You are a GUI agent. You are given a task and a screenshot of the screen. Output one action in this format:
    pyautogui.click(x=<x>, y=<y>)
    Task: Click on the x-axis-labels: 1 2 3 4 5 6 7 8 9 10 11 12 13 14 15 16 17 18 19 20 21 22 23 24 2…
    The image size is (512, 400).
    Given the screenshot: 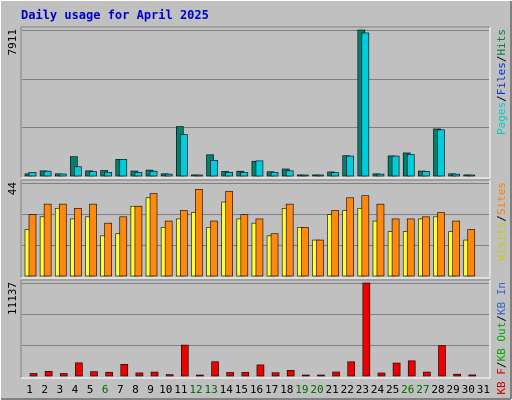 What is the action you would take?
    pyautogui.click(x=258, y=389)
    